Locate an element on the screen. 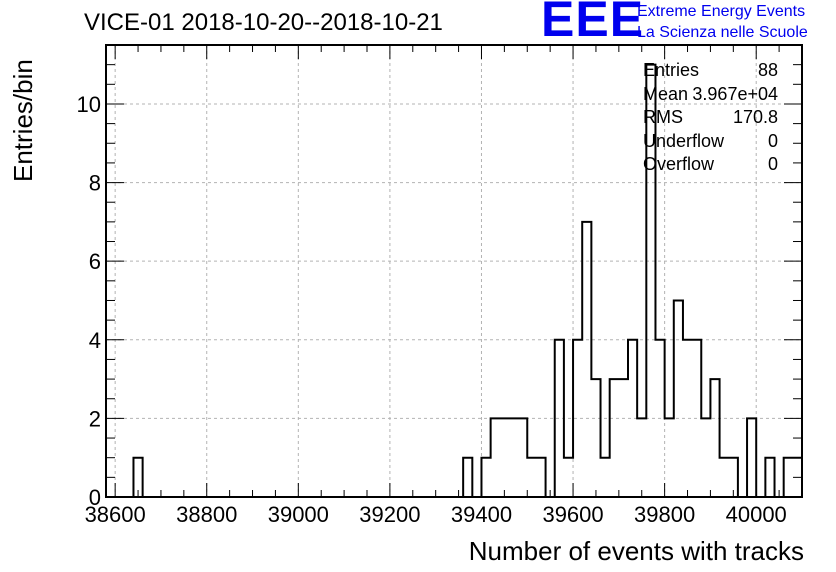 Image resolution: width=836 pixels, height=572 pixels. y-tick-label: 6 is located at coordinates (95, 261).